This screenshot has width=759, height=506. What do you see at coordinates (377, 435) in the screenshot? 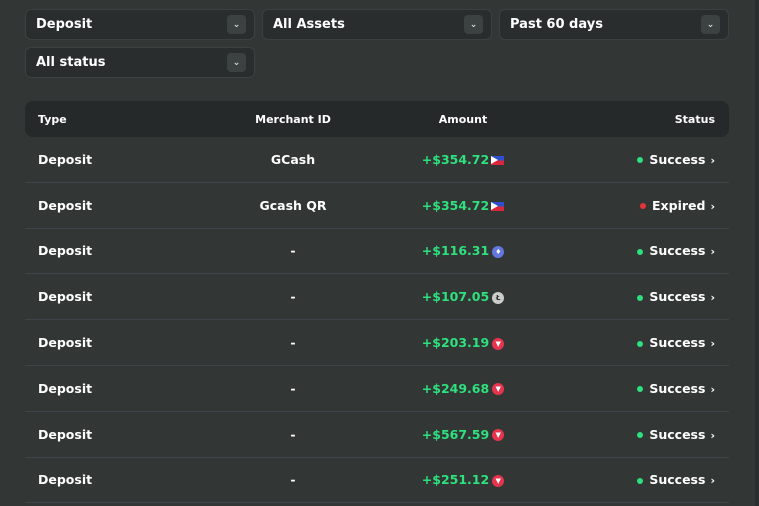
I see `table-row: Deposit - +$567.59 ▼ Success ›` at bounding box center [377, 435].